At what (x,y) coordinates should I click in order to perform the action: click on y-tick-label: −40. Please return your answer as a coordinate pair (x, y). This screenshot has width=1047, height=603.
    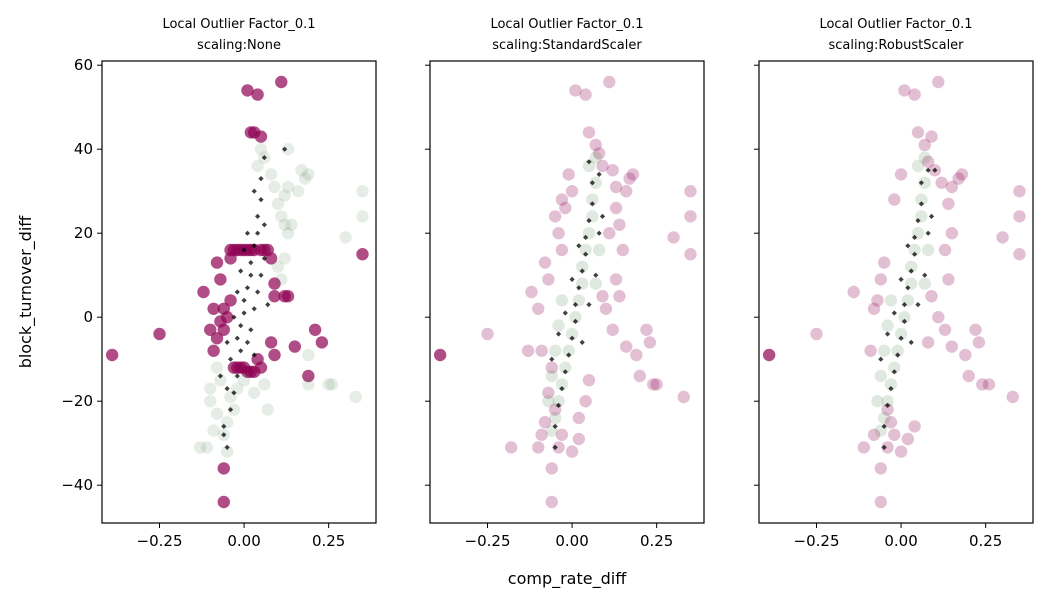
    Looking at the image, I should click on (77, 485).